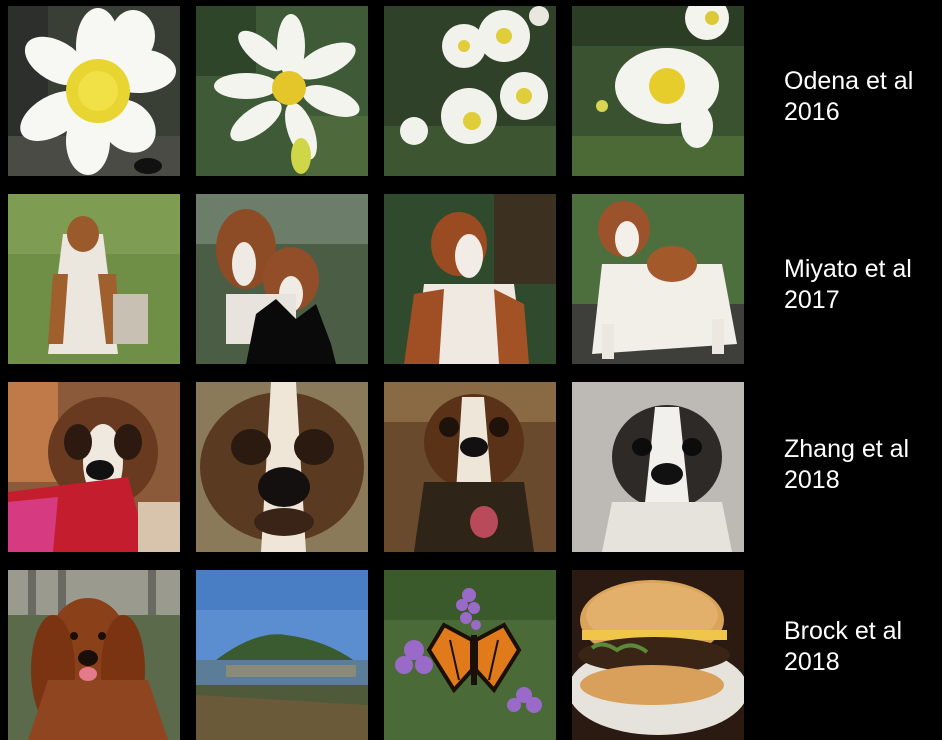 Image resolution: width=942 pixels, height=740 pixels. What do you see at coordinates (848, 285) in the screenshot?
I see `model-label-miyato: Miyato et al 2017` at bounding box center [848, 285].